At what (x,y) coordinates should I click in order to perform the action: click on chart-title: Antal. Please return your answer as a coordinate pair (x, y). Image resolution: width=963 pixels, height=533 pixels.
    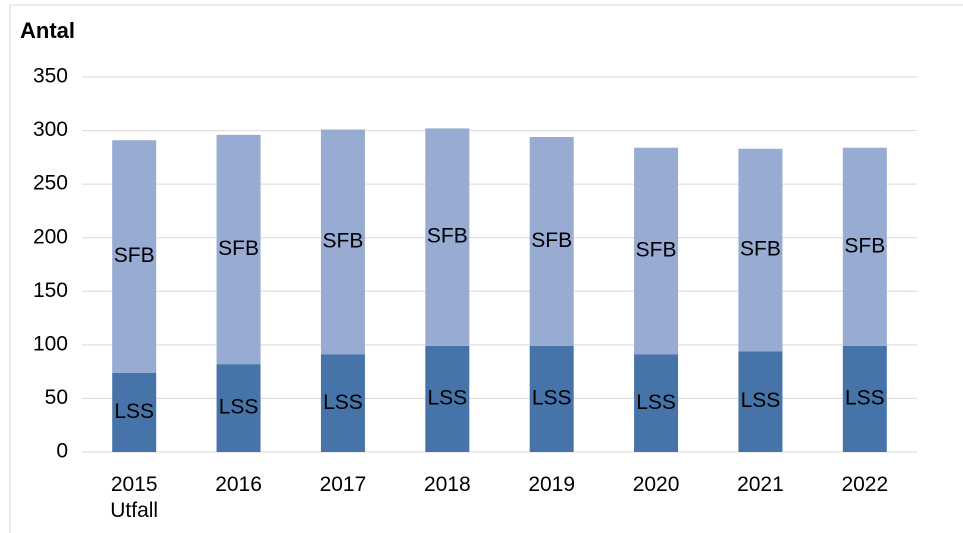
    Looking at the image, I should click on (47, 30).